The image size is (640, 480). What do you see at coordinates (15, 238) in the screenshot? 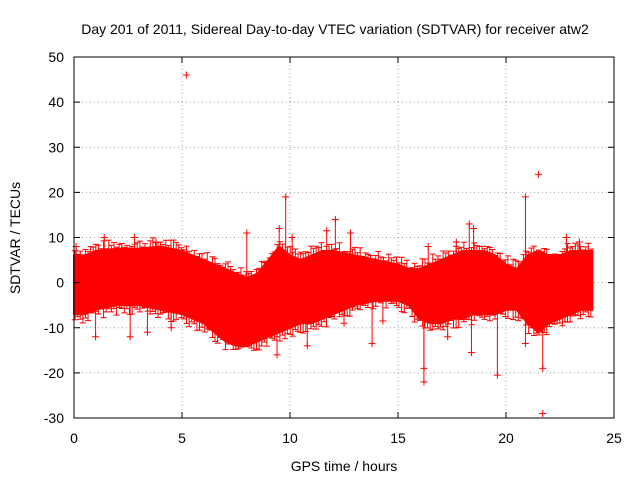
I see `y-axis-label: SDTVAR / TECUs` at bounding box center [15, 238].